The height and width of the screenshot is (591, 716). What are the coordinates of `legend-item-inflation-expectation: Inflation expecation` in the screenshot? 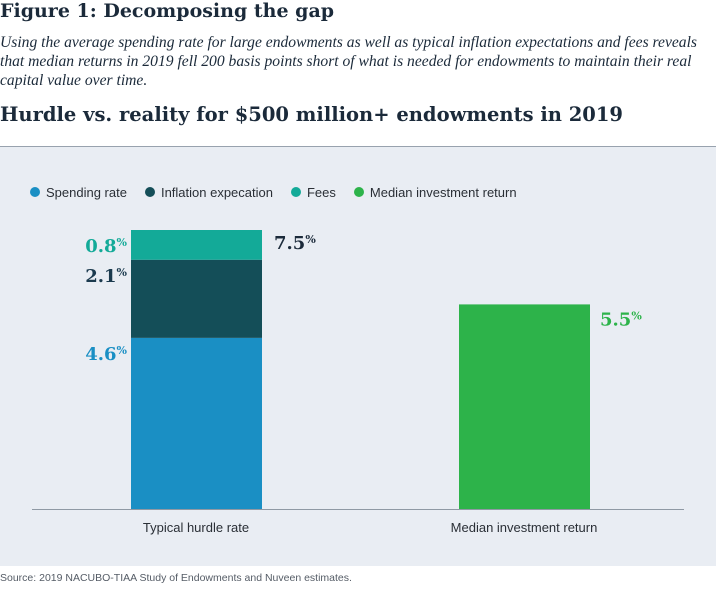 It's located at (208, 192).